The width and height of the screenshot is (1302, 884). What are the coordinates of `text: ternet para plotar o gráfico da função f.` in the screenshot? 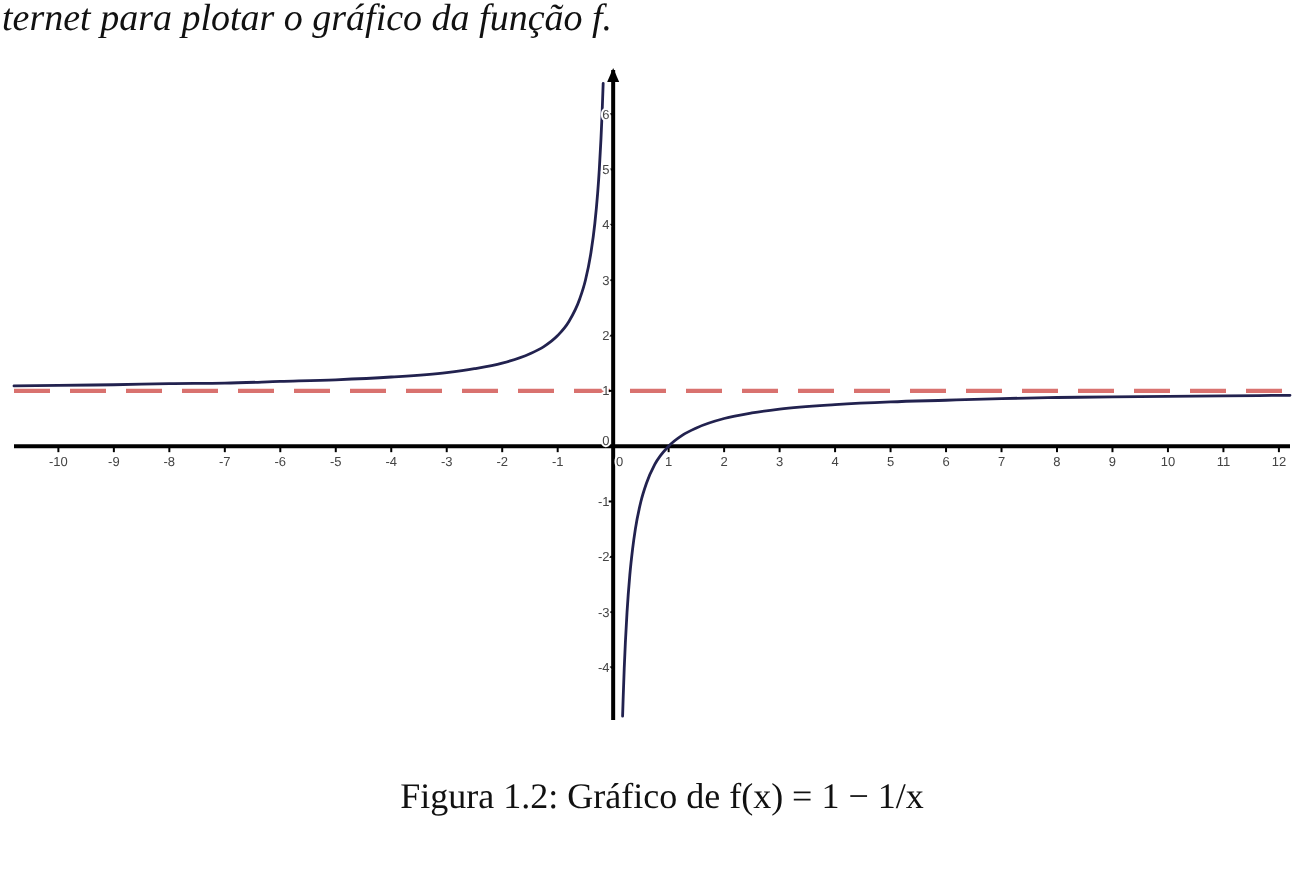 It's located at (307, 20).